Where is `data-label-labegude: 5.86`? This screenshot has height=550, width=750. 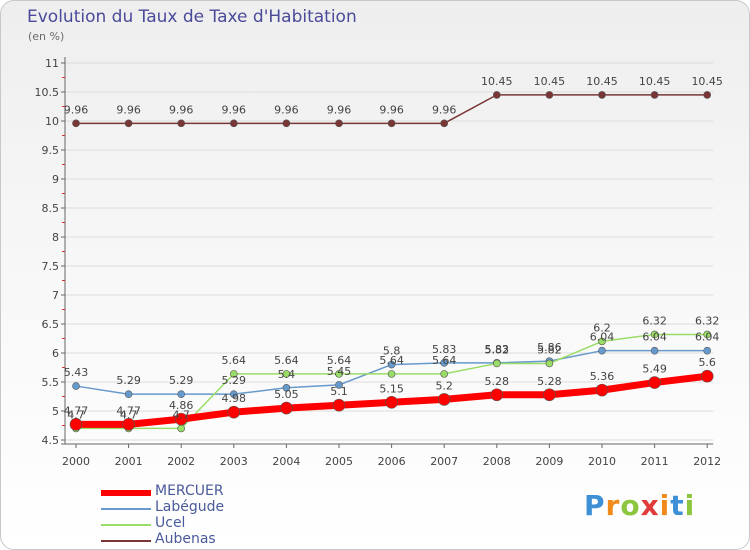
data-label-labegude: 5.86 is located at coordinates (549, 347).